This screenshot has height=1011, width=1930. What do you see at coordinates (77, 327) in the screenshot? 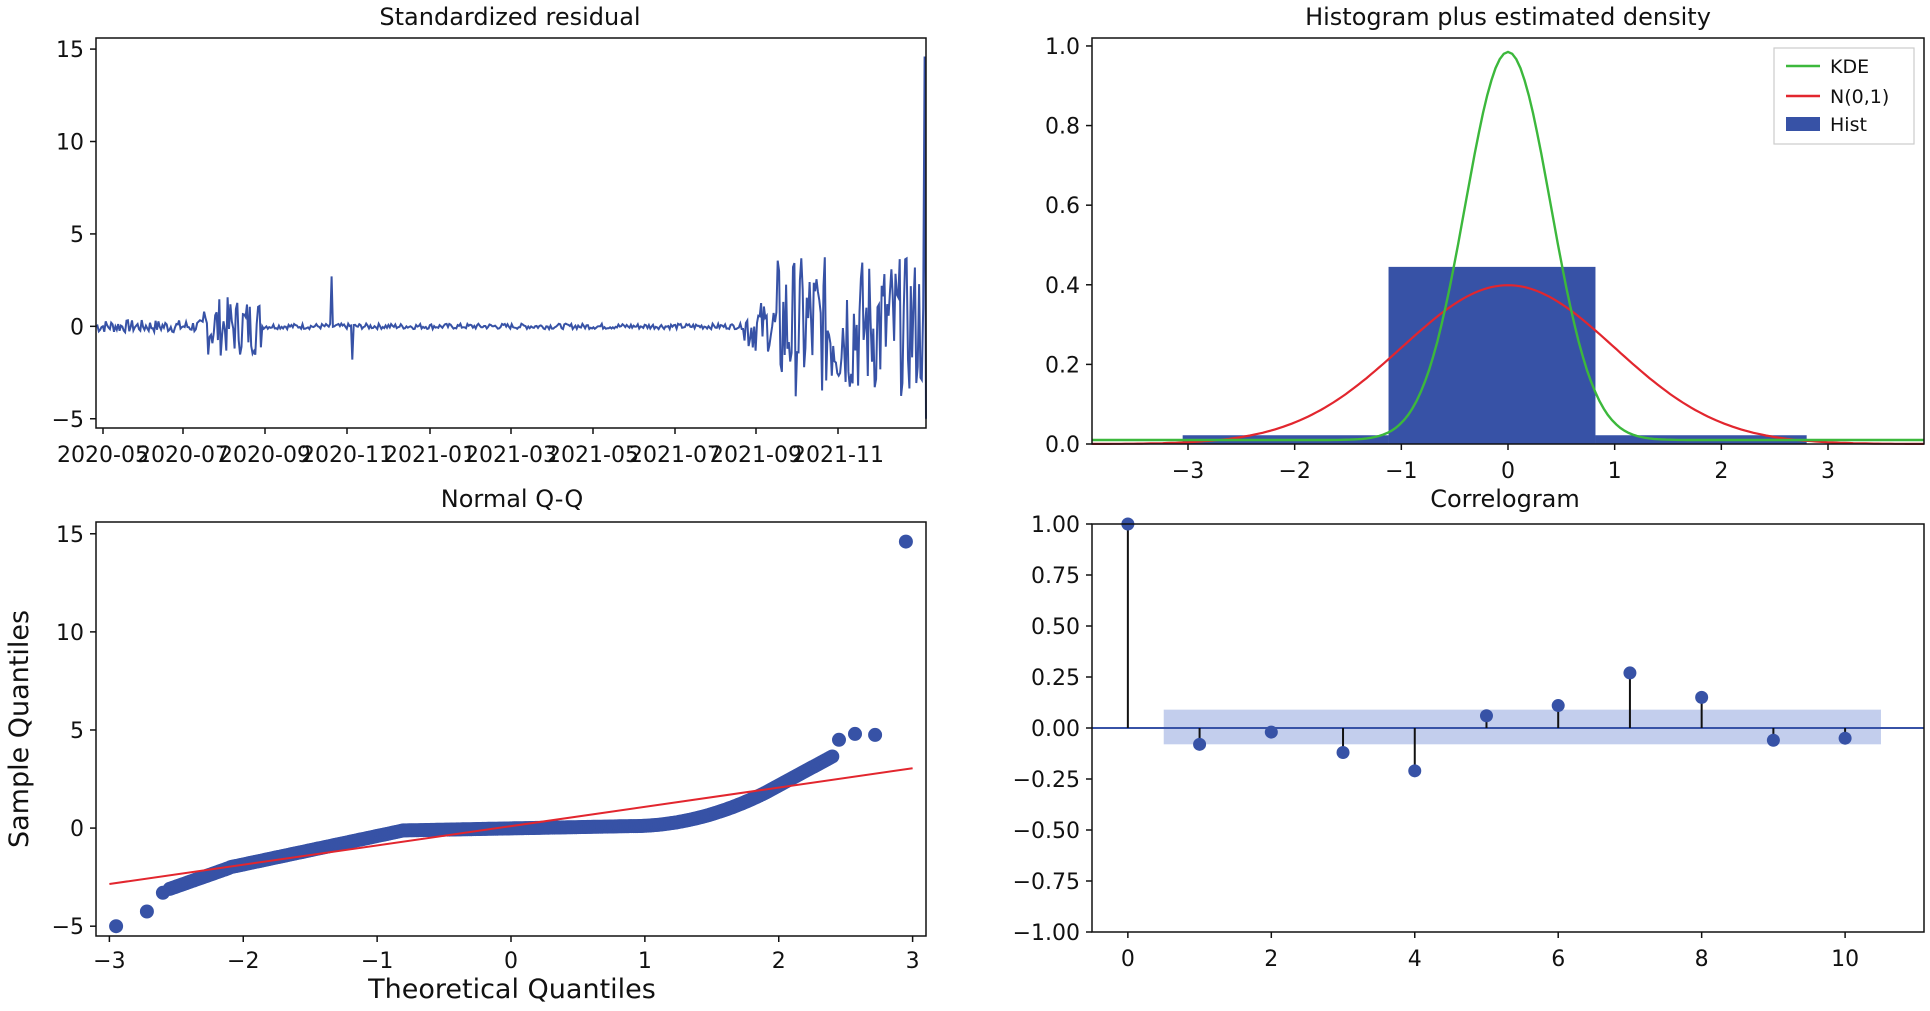
I see `residual-ytick-label: 0` at bounding box center [77, 327].